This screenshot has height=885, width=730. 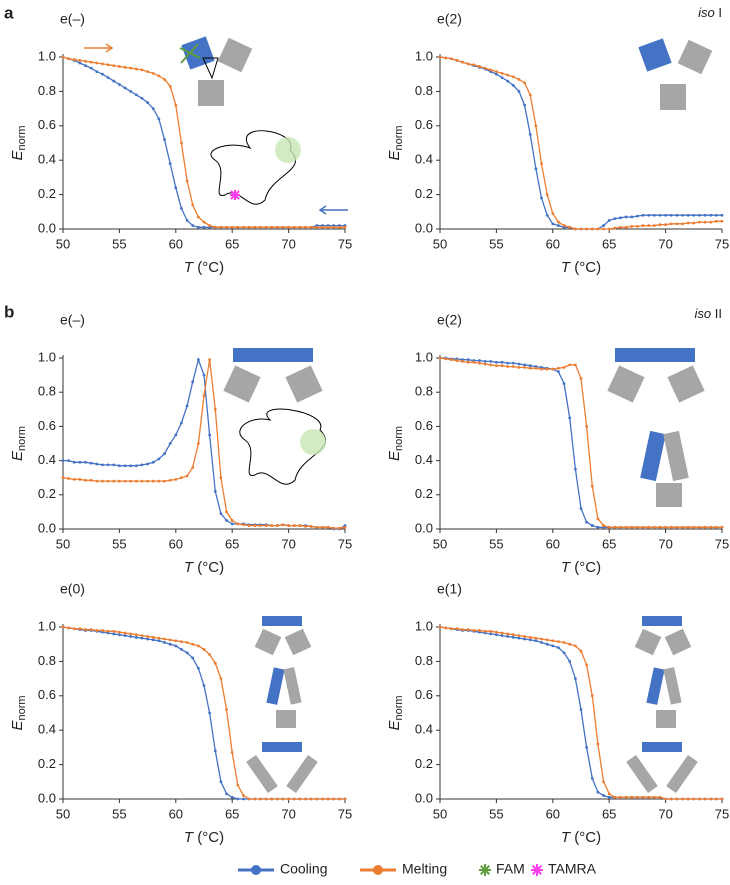 I want to click on y-axis-label: Enorm, so click(x=18, y=712).